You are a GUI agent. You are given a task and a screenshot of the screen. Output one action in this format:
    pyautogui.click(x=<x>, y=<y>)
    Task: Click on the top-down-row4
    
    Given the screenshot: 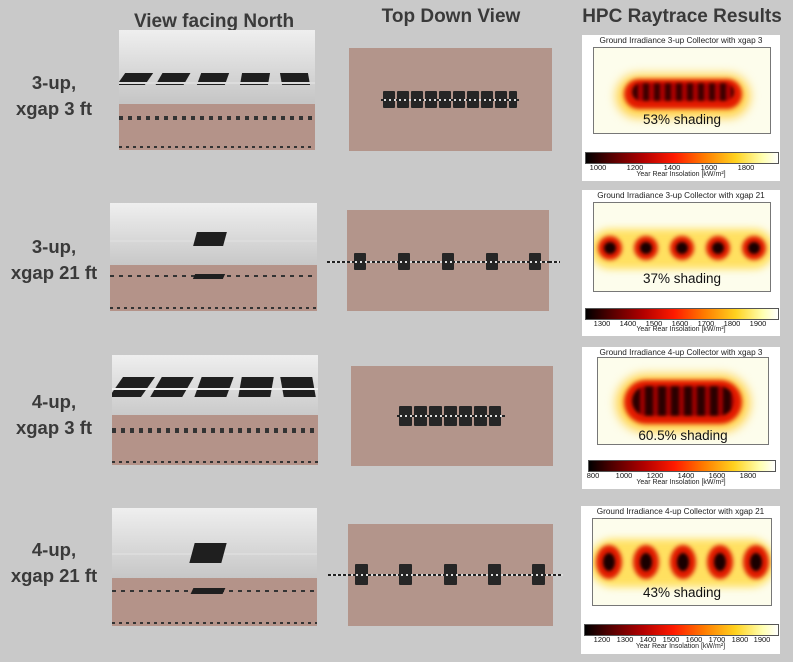 What is the action you would take?
    pyautogui.click(x=450, y=575)
    